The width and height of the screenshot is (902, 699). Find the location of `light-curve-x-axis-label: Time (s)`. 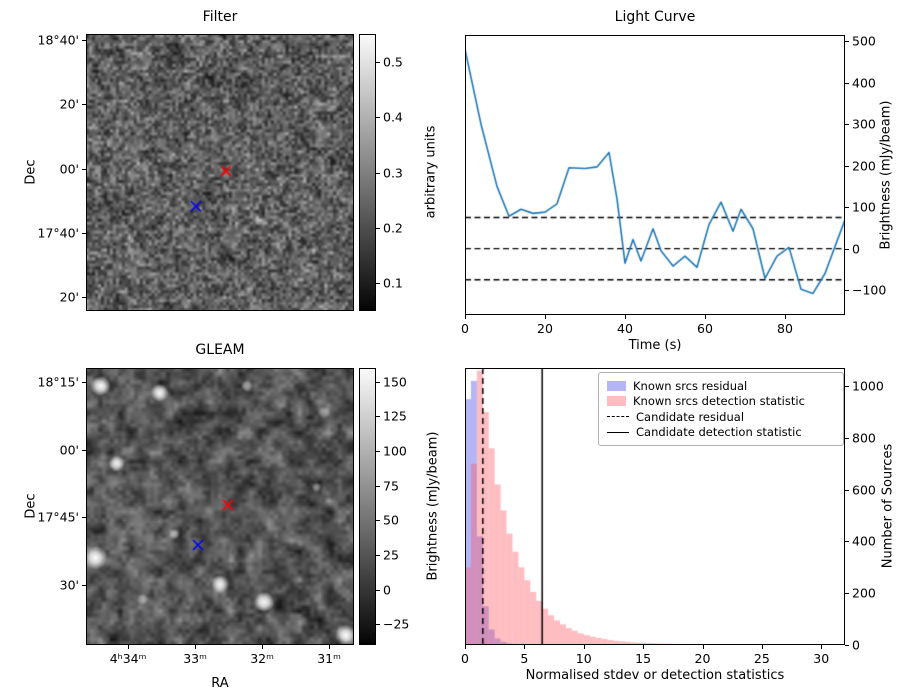

light-curve-x-axis-label: Time (s) is located at coordinates (655, 345).